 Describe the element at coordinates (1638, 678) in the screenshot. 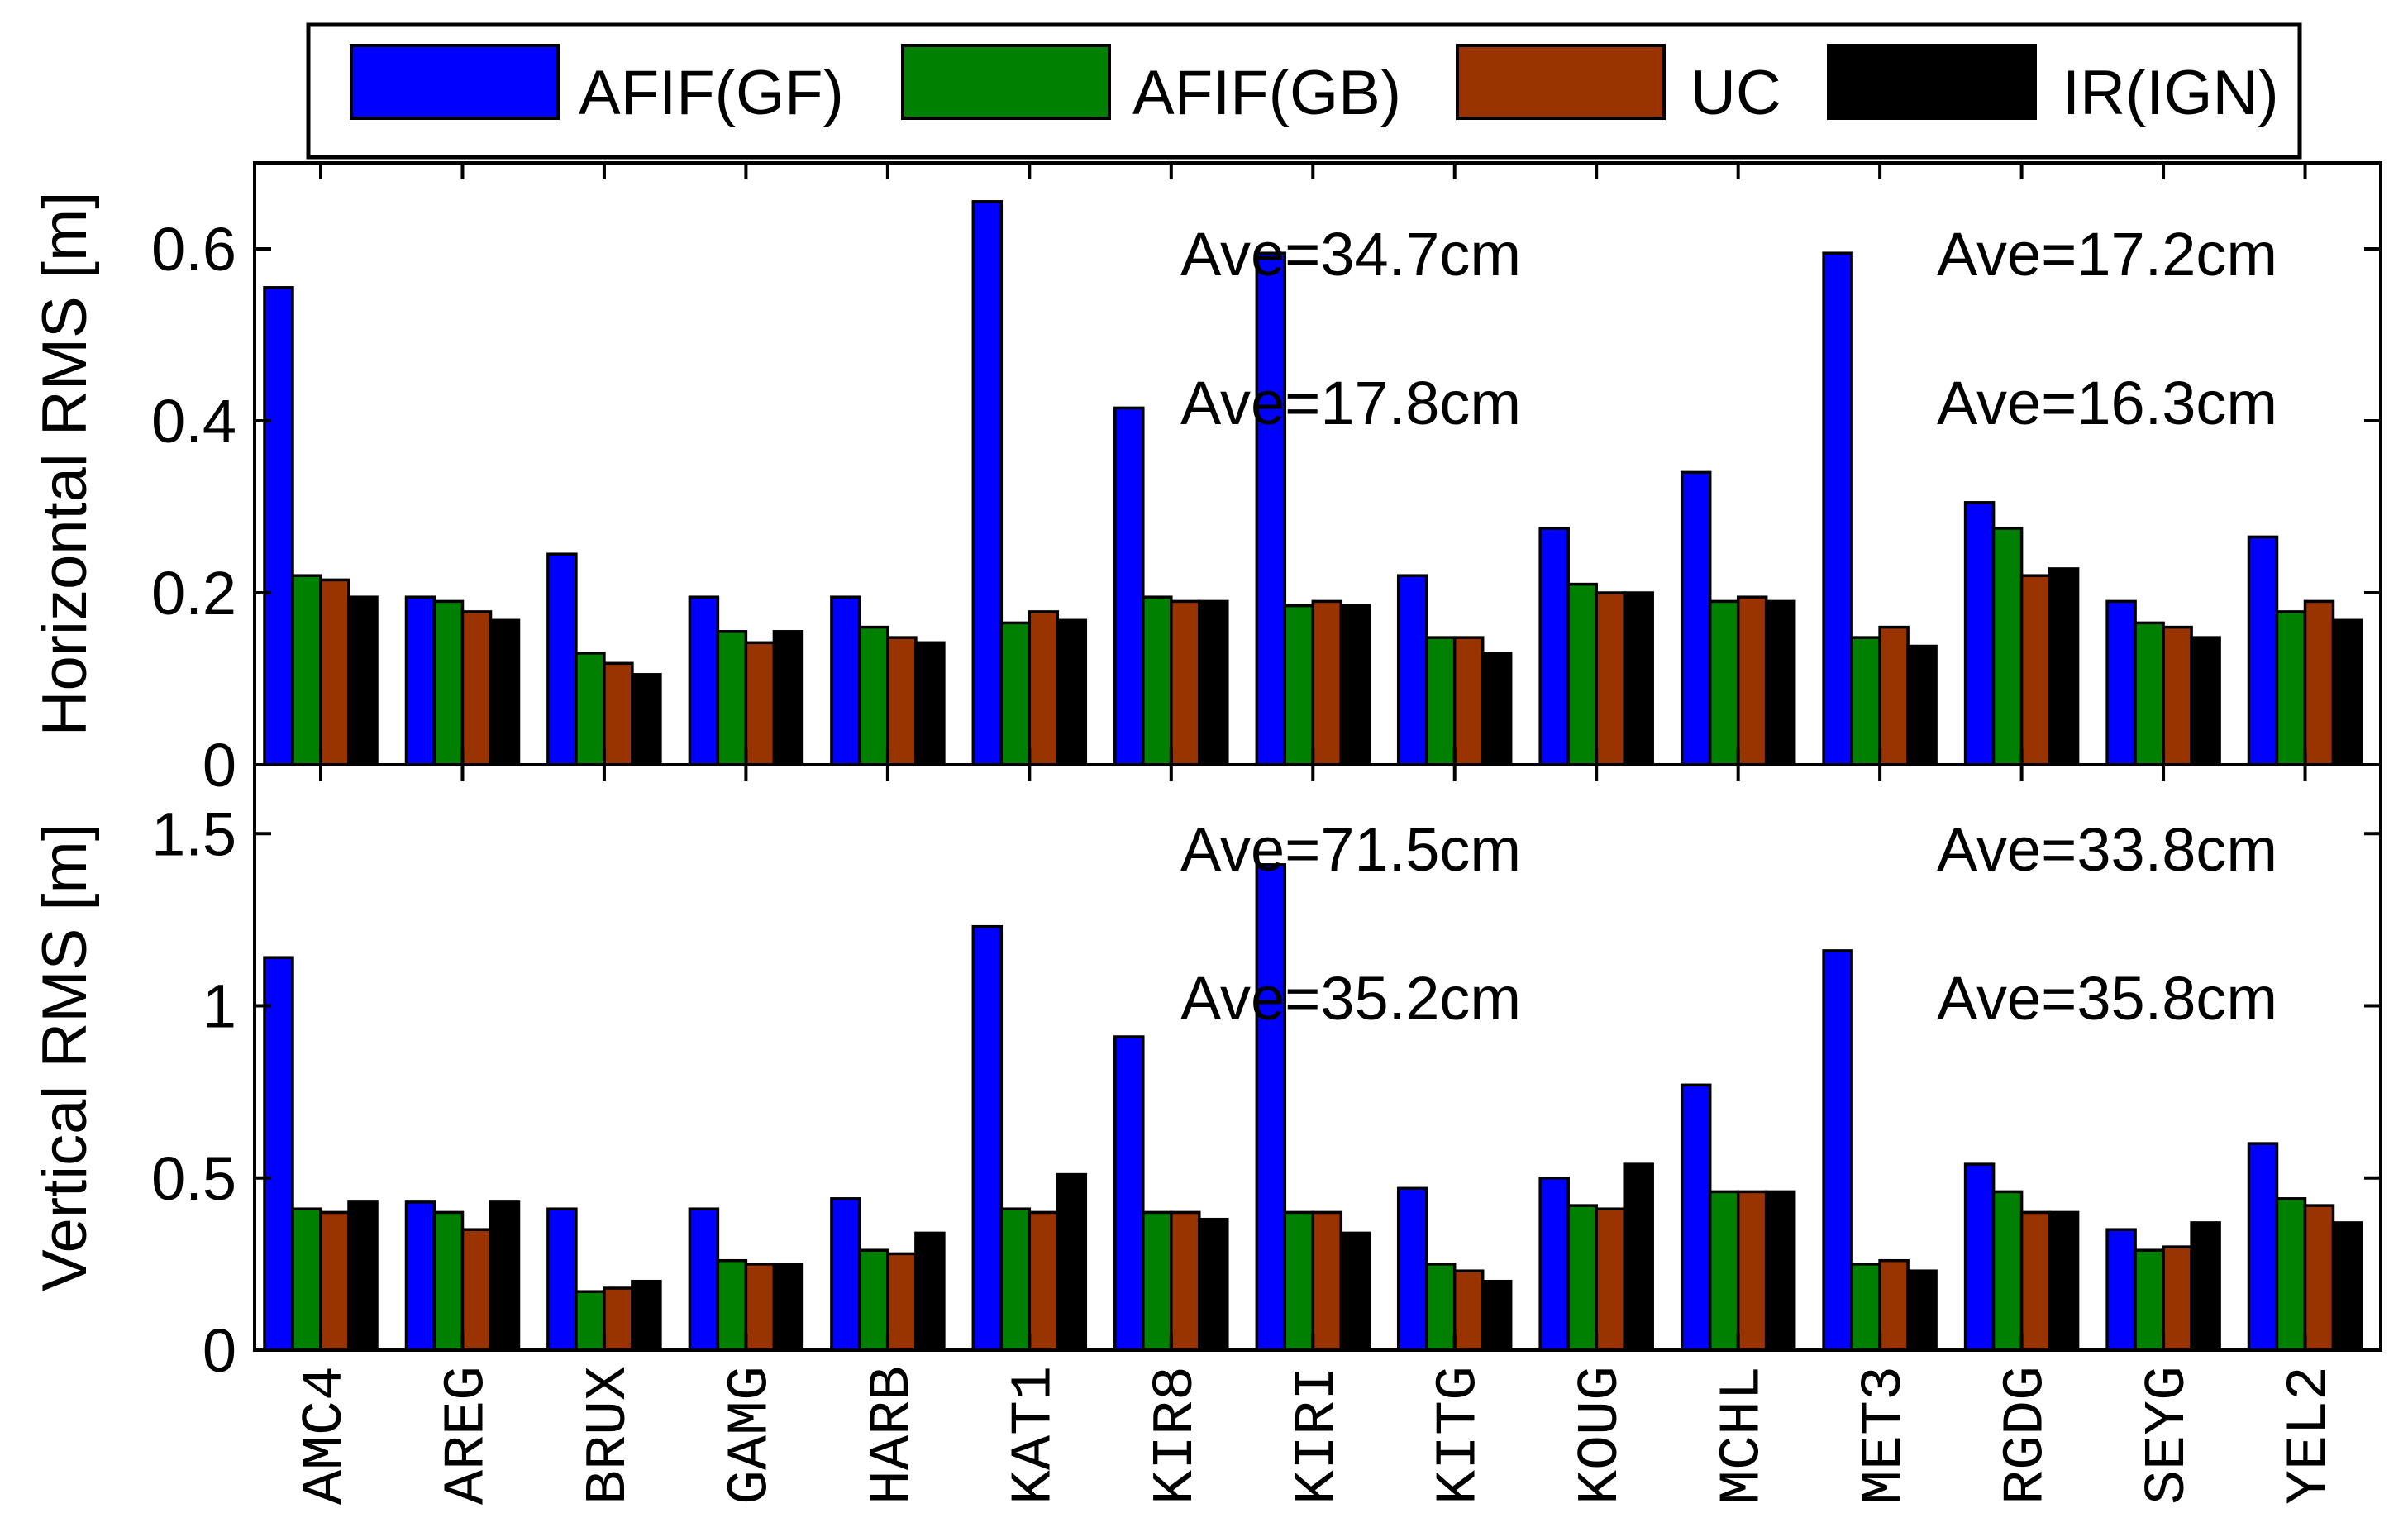

I see `bar-koug-irign` at that location.